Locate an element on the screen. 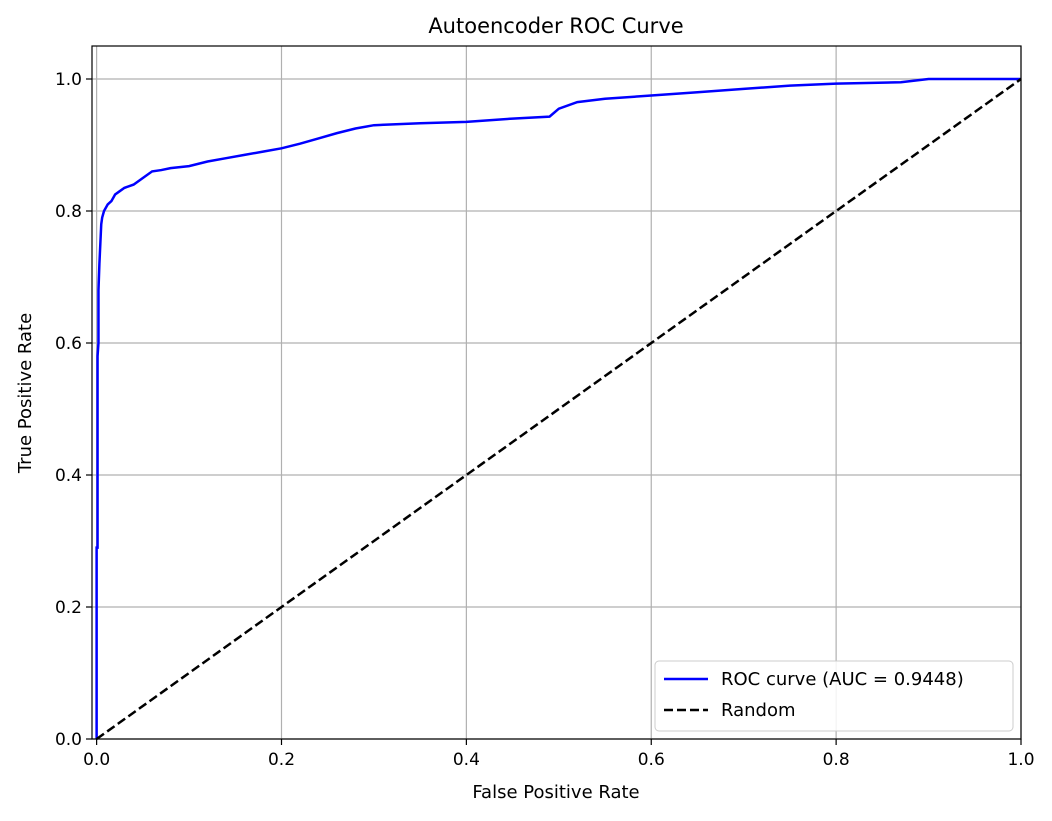  x-tick-label: 0.6 is located at coordinates (651, 760).